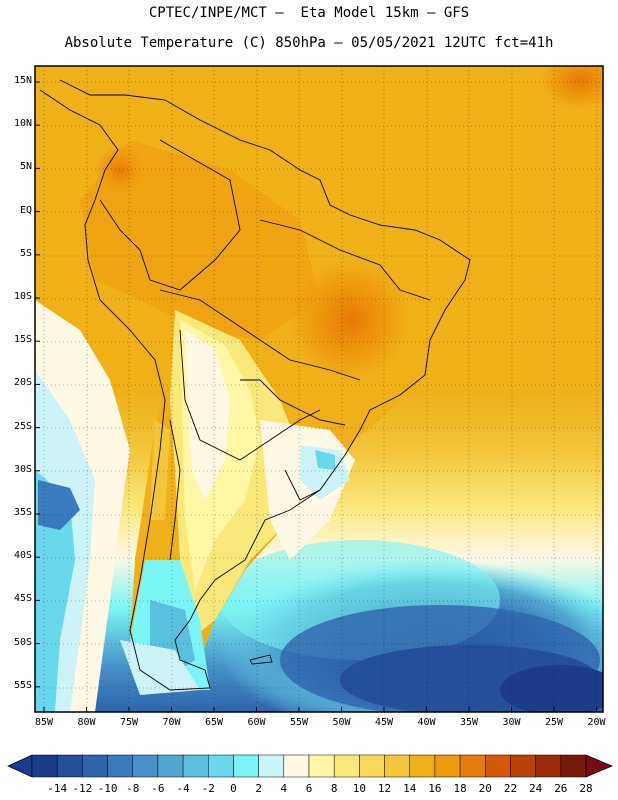  What do you see at coordinates (460, 788) in the screenshot?
I see `colorbar-label: 18` at bounding box center [460, 788].